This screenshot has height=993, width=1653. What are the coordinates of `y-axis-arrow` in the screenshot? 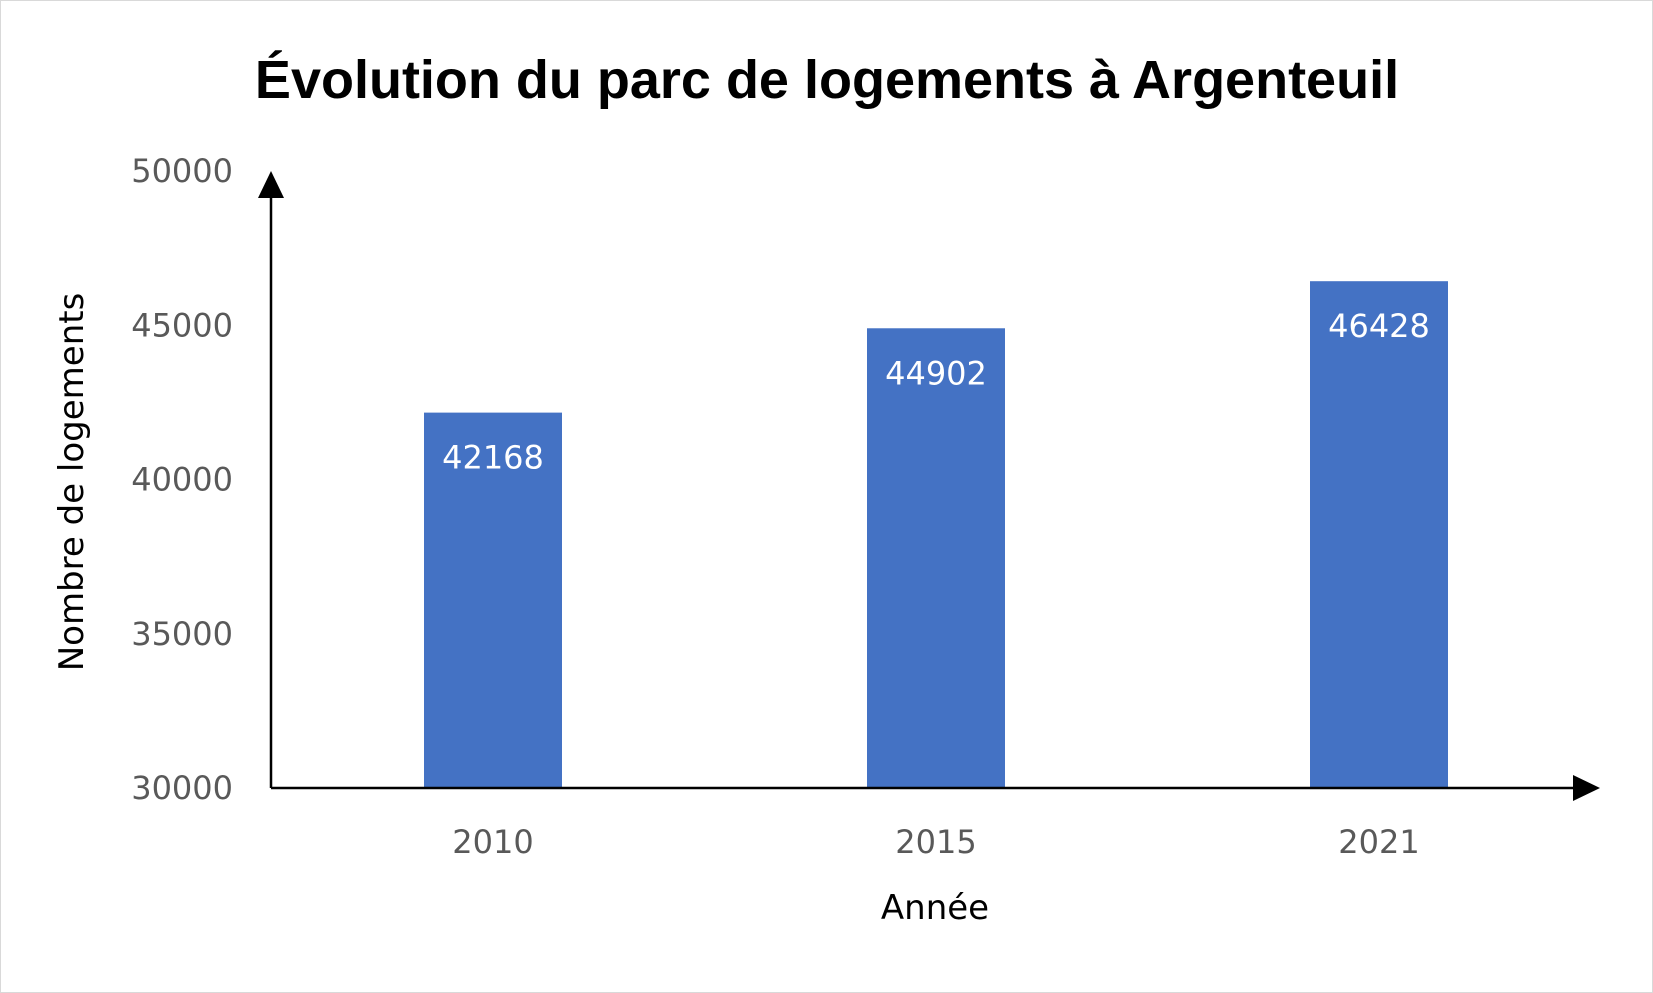 It's located at (271, 184).